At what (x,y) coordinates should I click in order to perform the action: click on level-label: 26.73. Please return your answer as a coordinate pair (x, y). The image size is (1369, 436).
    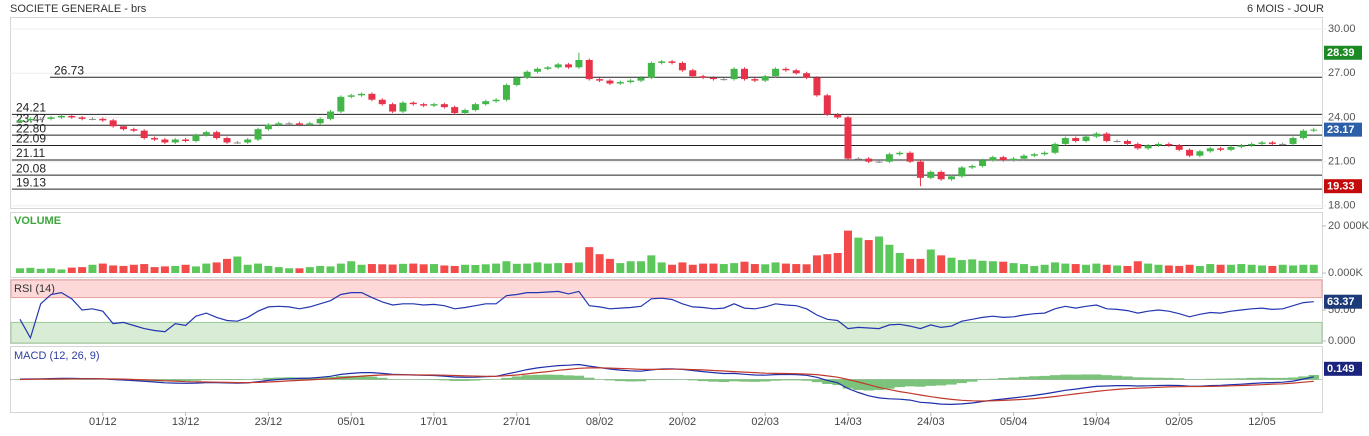
    Looking at the image, I should click on (69, 70).